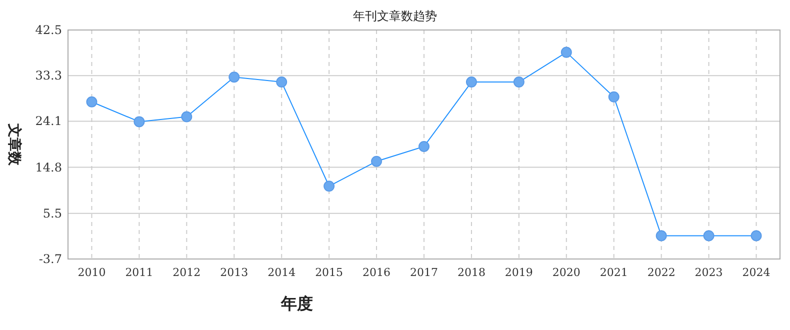 Image resolution: width=790 pixels, height=330 pixels. Describe the element at coordinates (329, 272) in the screenshot. I see `x-tick-label: 2015` at that location.